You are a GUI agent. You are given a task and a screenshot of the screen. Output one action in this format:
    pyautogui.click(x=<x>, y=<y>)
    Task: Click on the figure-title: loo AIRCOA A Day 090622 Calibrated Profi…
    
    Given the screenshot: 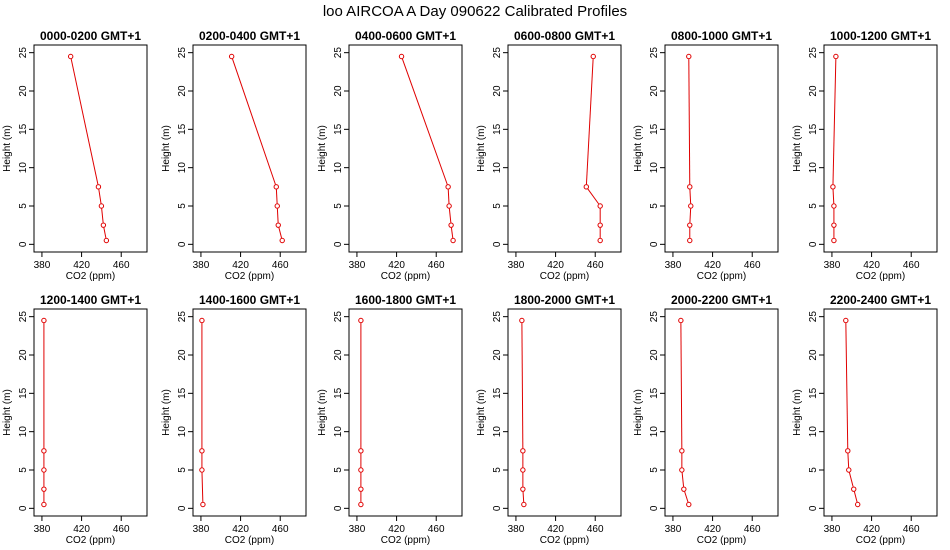 What is the action you would take?
    pyautogui.click(x=475, y=11)
    